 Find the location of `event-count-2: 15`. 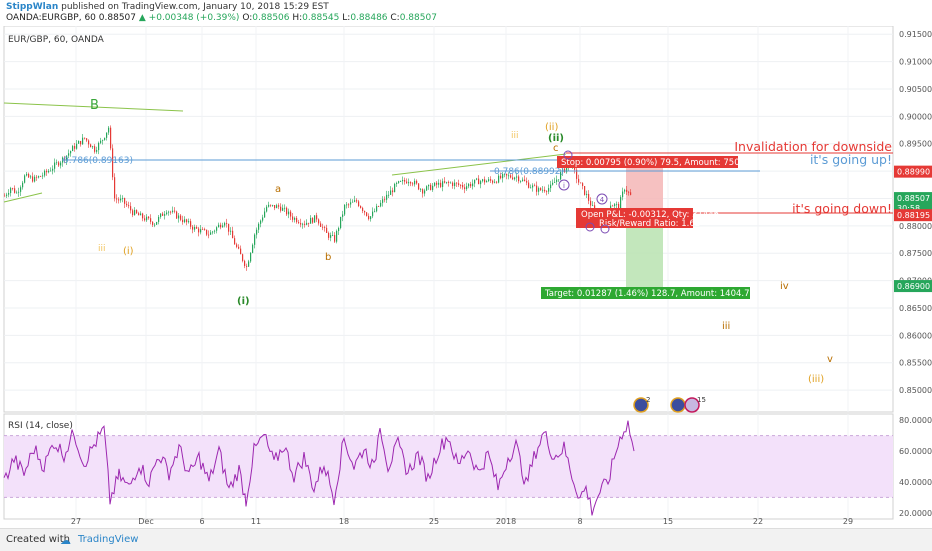

event-count-2: 15 is located at coordinates (701, 400).